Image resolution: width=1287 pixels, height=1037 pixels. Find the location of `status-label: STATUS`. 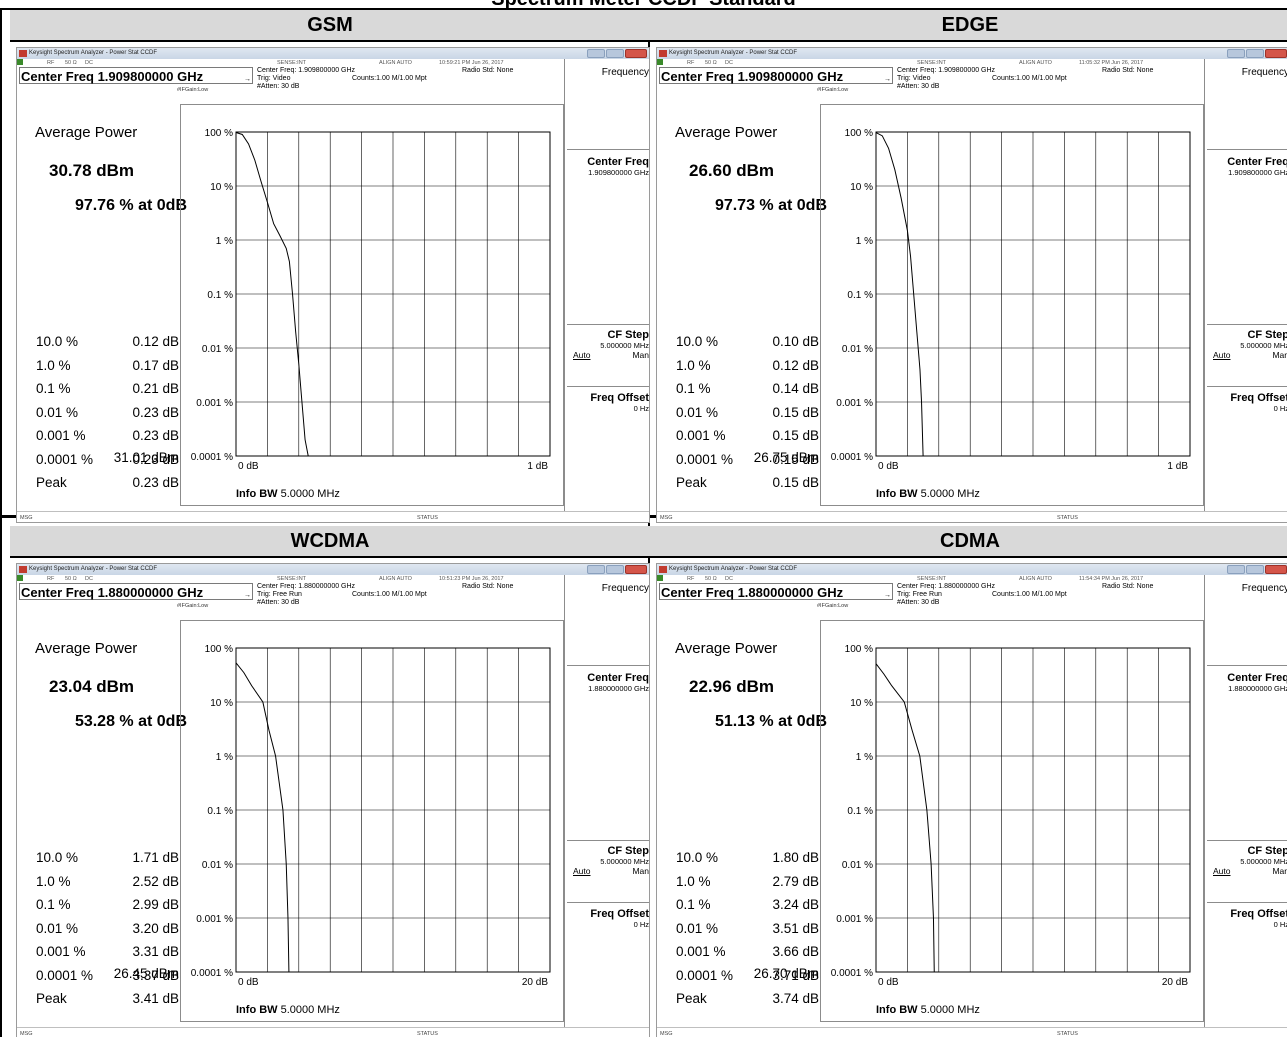

status-label: STATUS is located at coordinates (1067, 518).